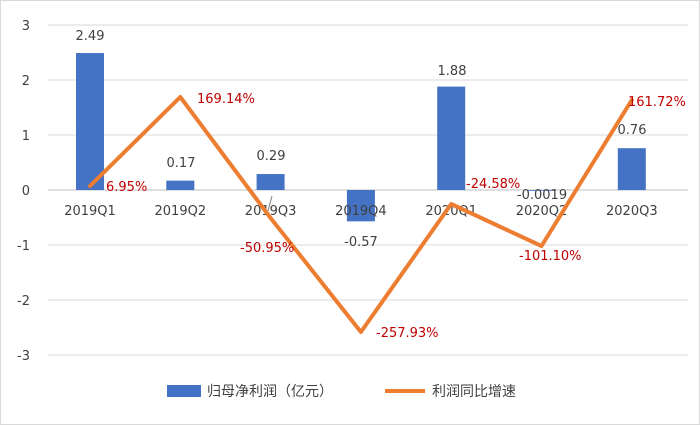  What do you see at coordinates (361, 242) in the screenshot?
I see `bar-value-label: -0.57` at bounding box center [361, 242].